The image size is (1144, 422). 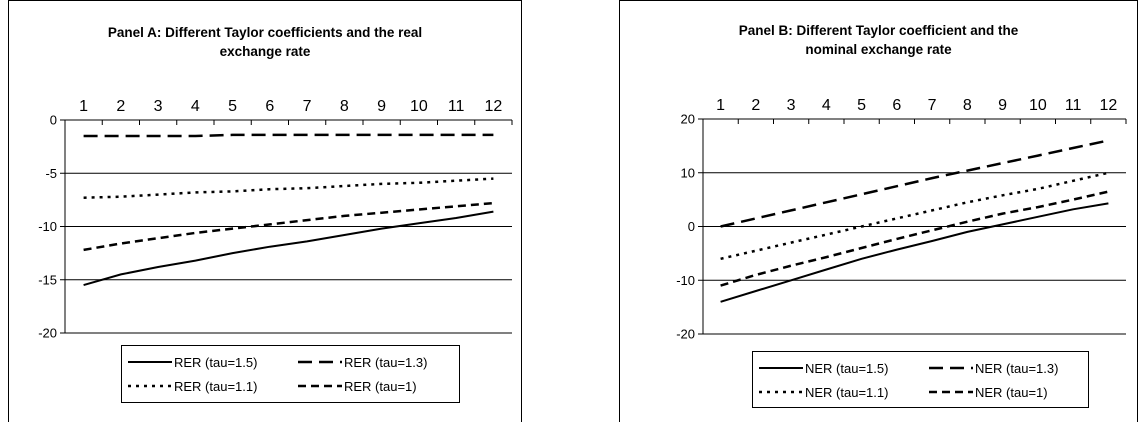 I want to click on chart-title-line-2: nominal exchange rate, so click(x=878, y=49).